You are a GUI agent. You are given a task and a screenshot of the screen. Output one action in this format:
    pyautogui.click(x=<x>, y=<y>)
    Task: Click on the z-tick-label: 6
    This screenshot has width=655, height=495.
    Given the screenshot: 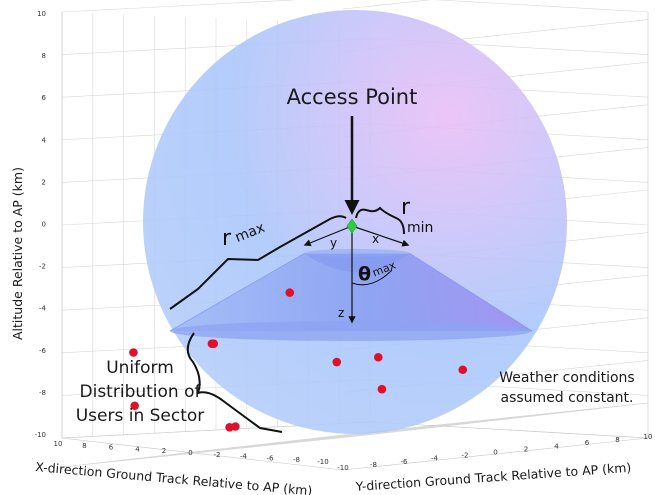 What is the action you would take?
    pyautogui.click(x=44, y=98)
    